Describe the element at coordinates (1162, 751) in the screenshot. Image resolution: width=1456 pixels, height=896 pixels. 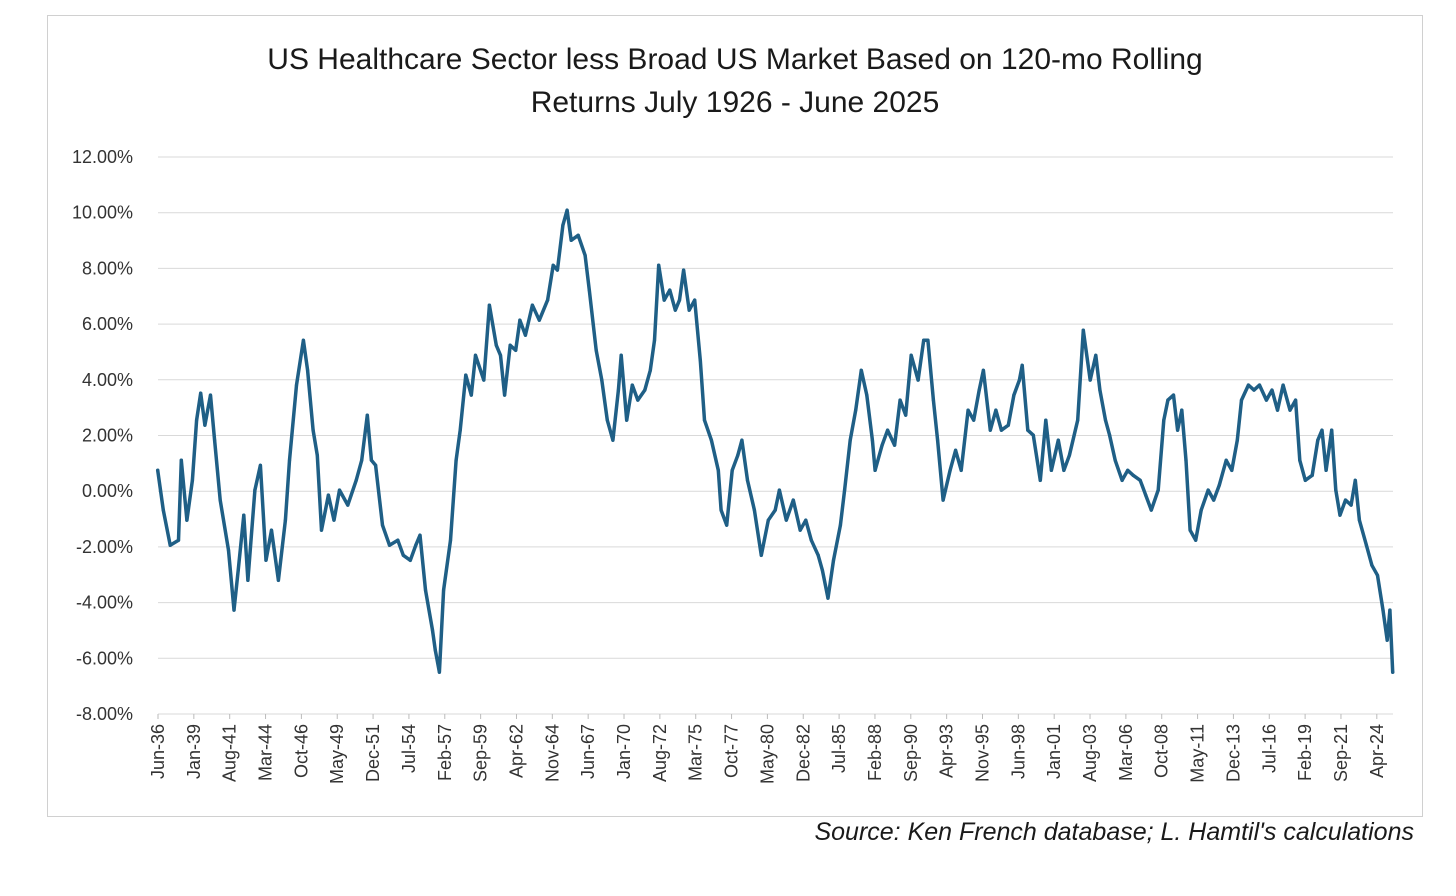
I see `x-tick-label: Oct-08` at that location.